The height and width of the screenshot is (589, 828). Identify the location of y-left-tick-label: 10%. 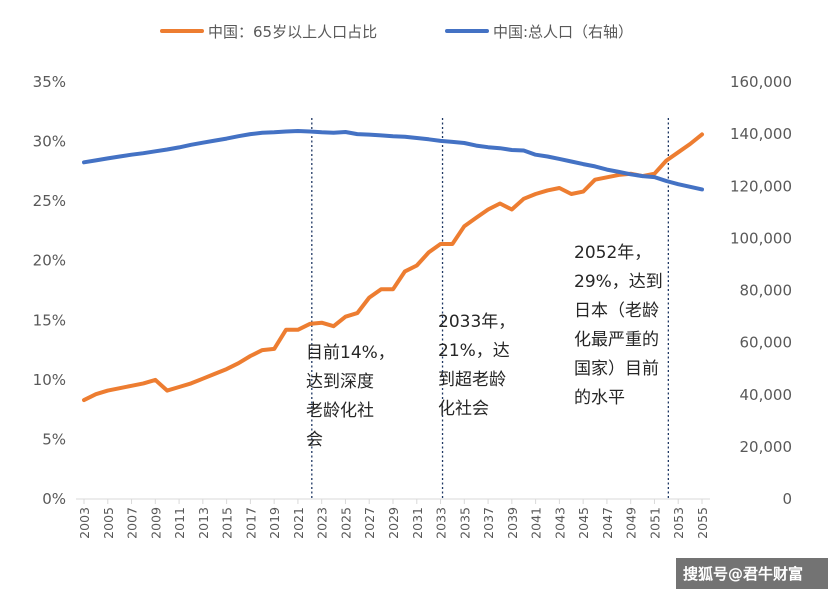
(49, 380).